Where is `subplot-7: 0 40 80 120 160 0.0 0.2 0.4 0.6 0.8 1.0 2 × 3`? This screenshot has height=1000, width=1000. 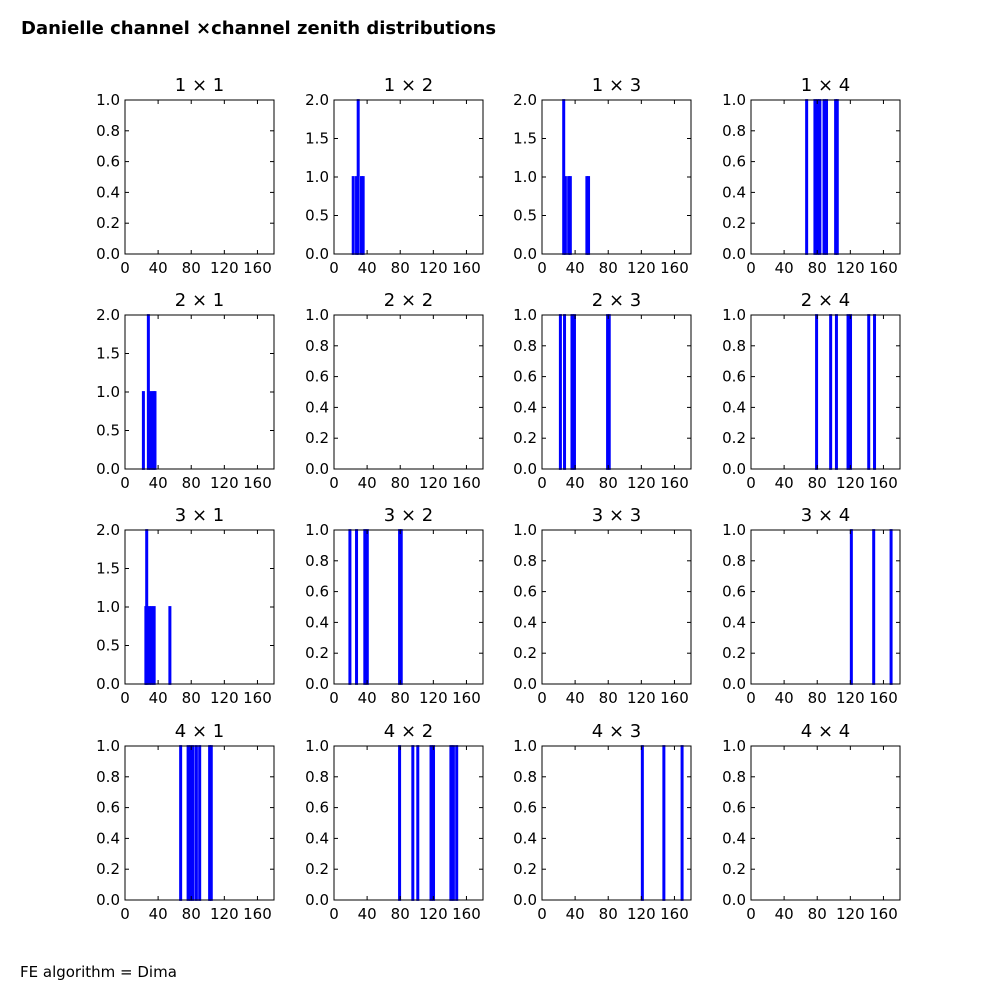 subplot-7: 0 40 80 120 160 0.0 0.2 0.4 0.6 0.8 1.0 2 × 3 is located at coordinates (602, 391).